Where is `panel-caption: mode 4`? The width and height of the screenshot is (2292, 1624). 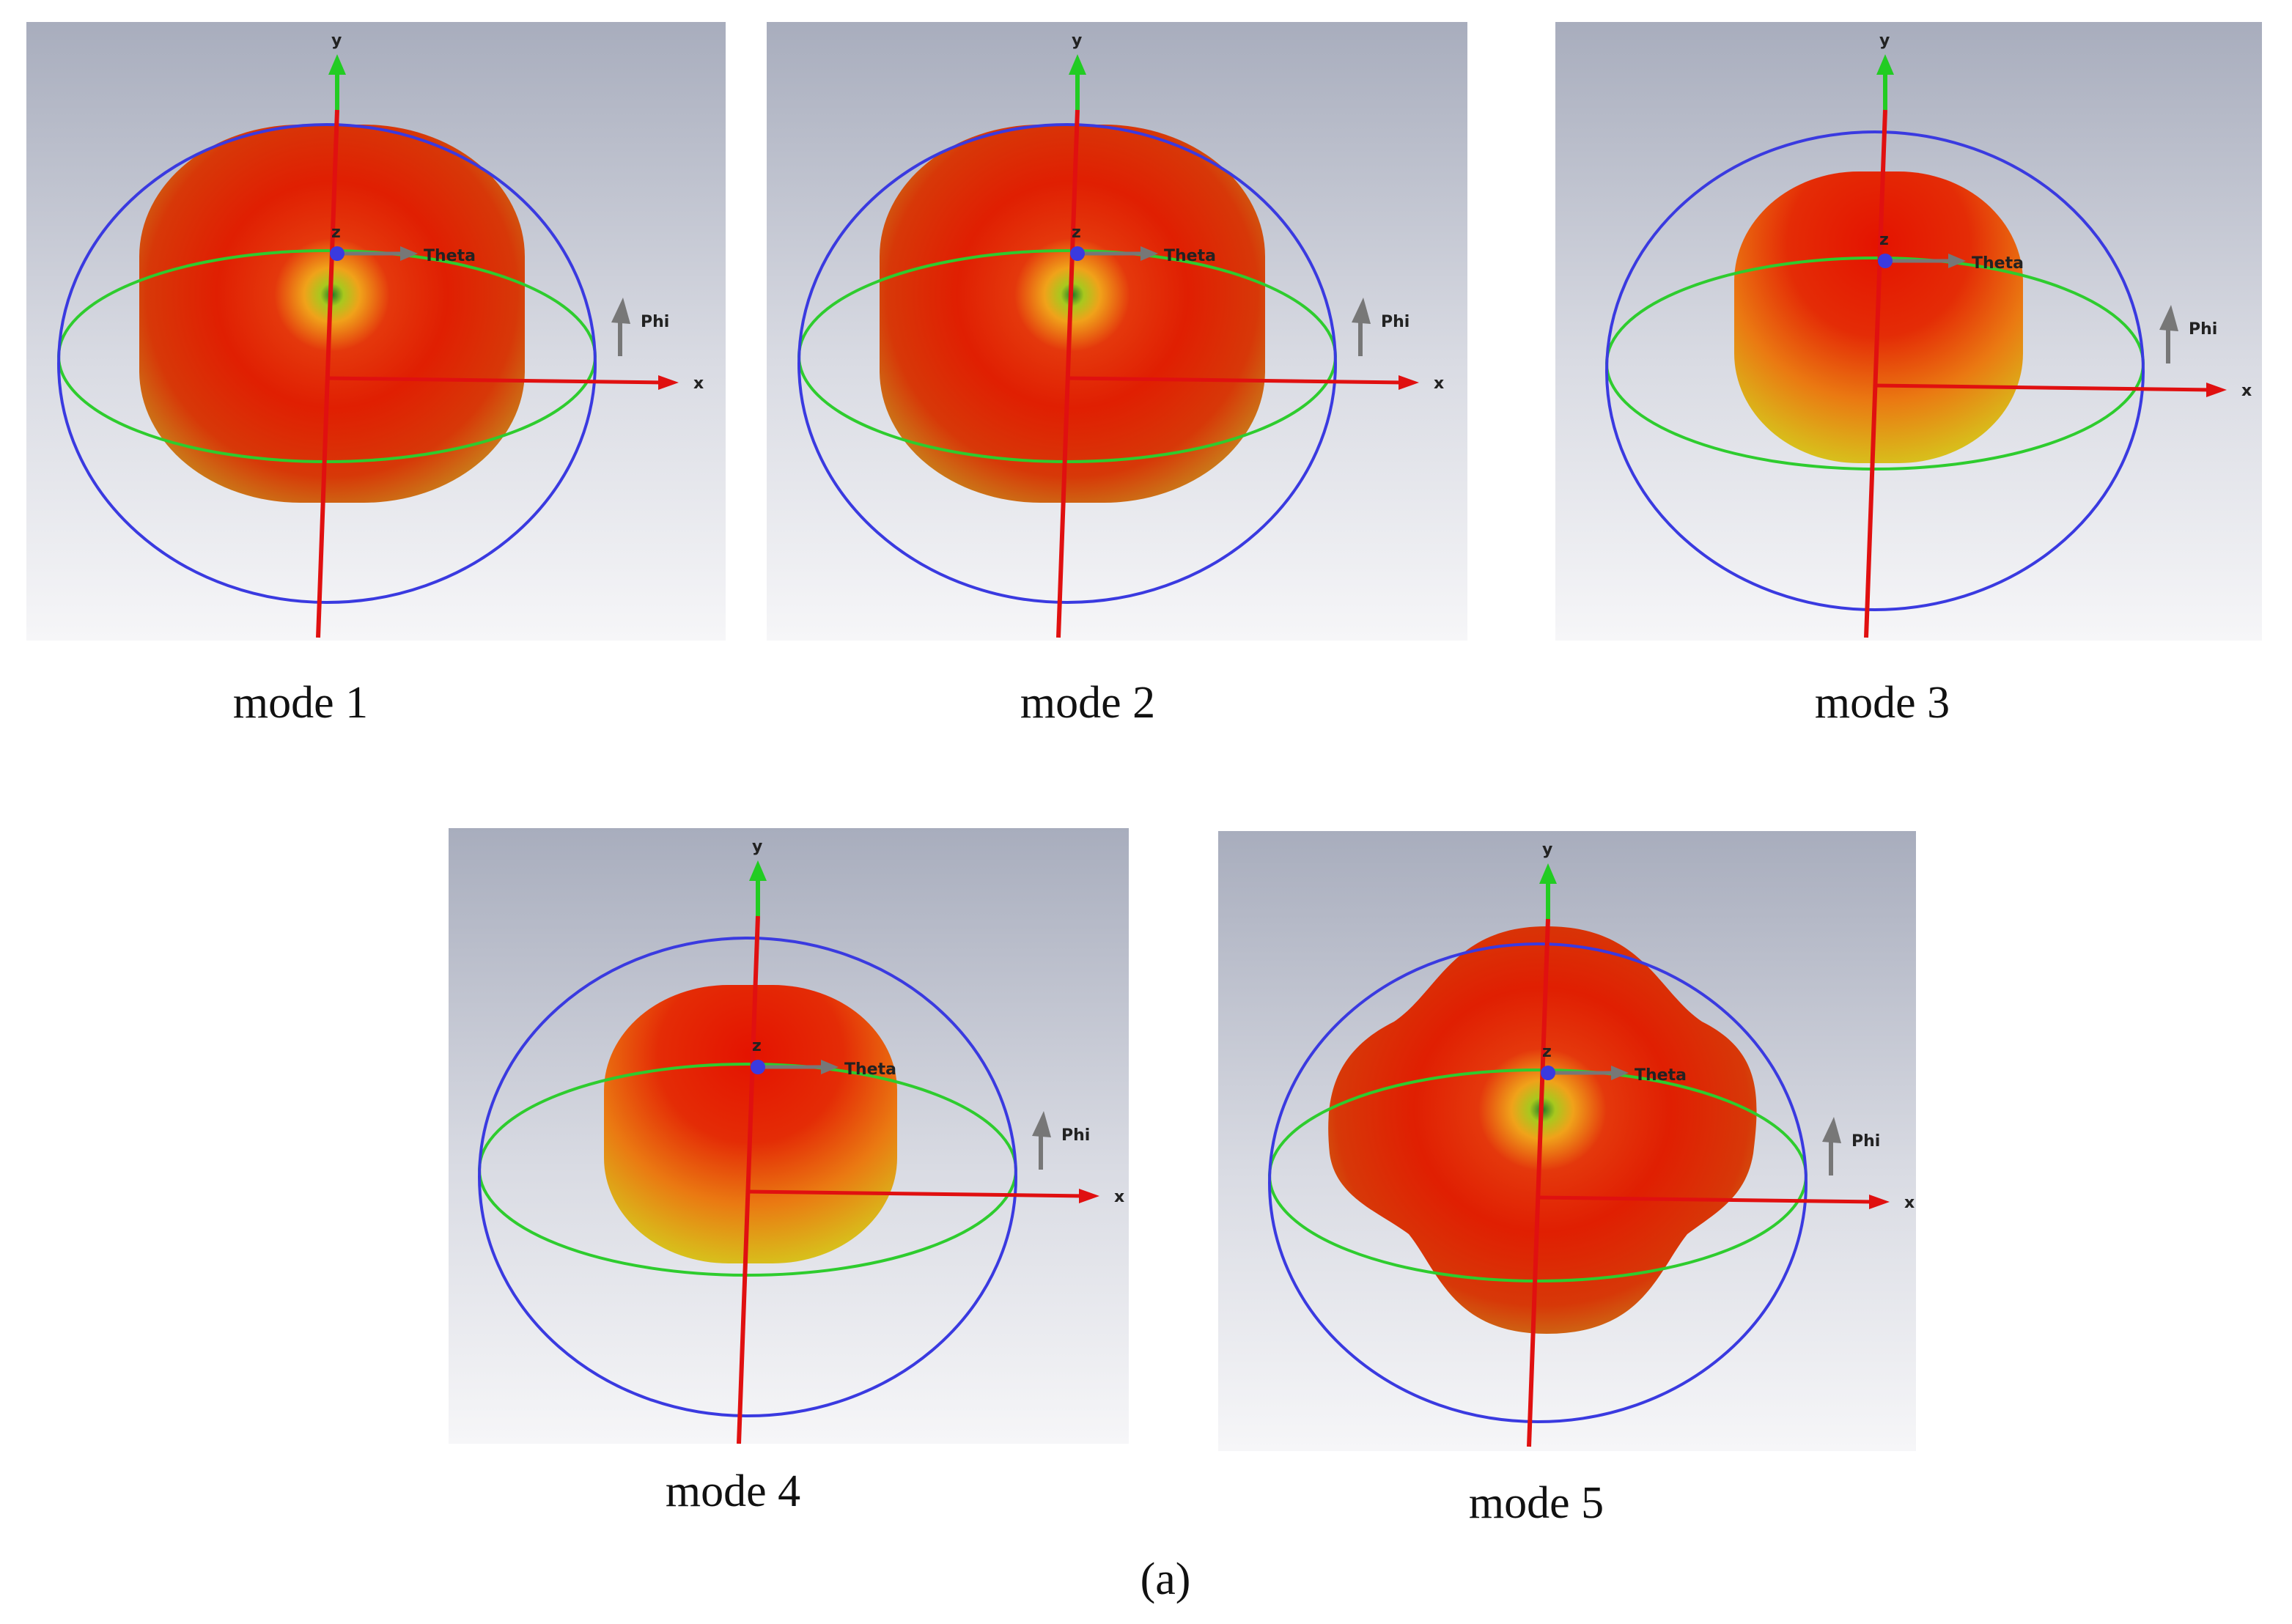 panel-caption: mode 4 is located at coordinates (733, 1491).